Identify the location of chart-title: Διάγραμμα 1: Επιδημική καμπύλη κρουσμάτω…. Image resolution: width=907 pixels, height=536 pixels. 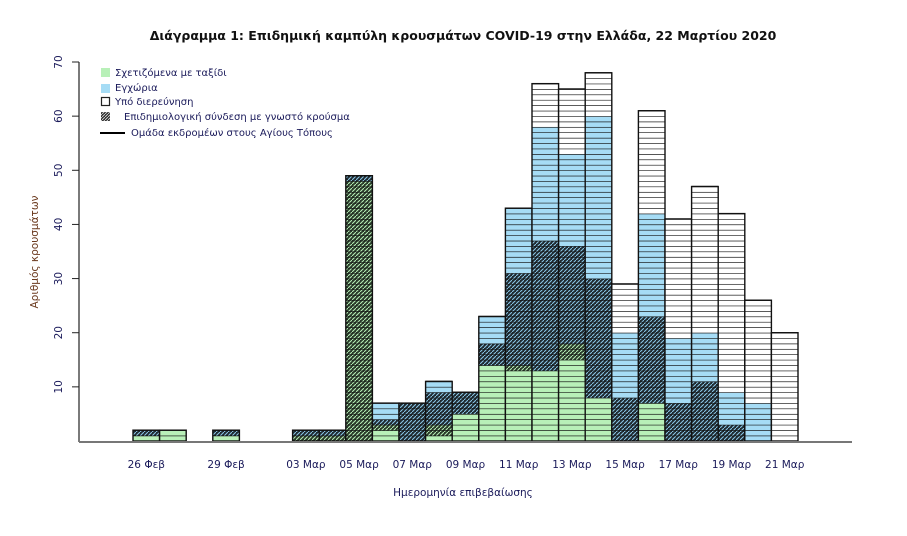
(463, 35).